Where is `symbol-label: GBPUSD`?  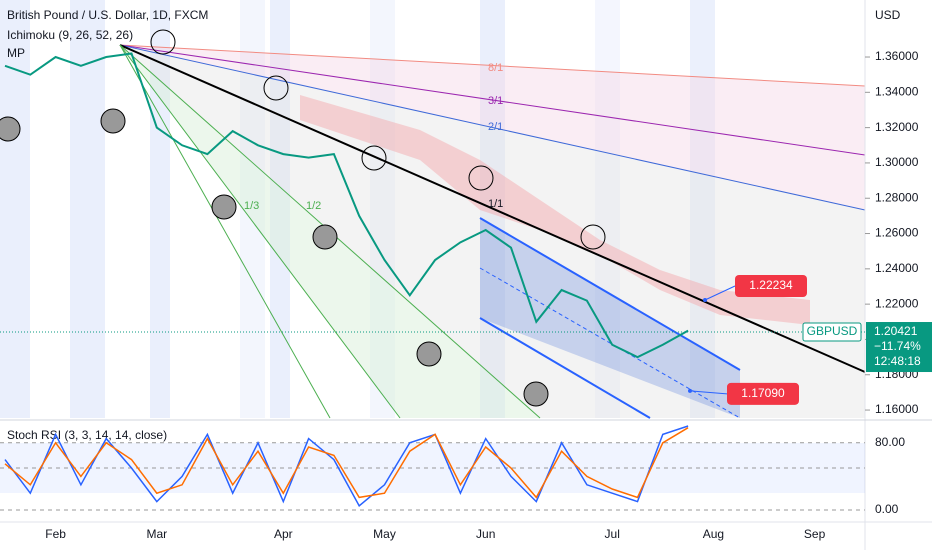
symbol-label: GBPUSD is located at coordinates (832, 331).